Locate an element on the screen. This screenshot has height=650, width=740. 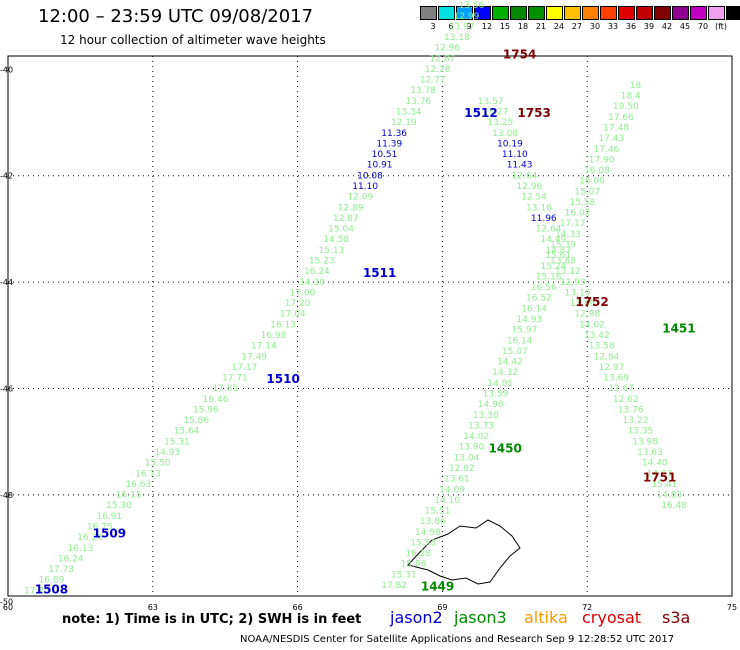
wave-height-value: 13.35 is located at coordinates (640, 432).